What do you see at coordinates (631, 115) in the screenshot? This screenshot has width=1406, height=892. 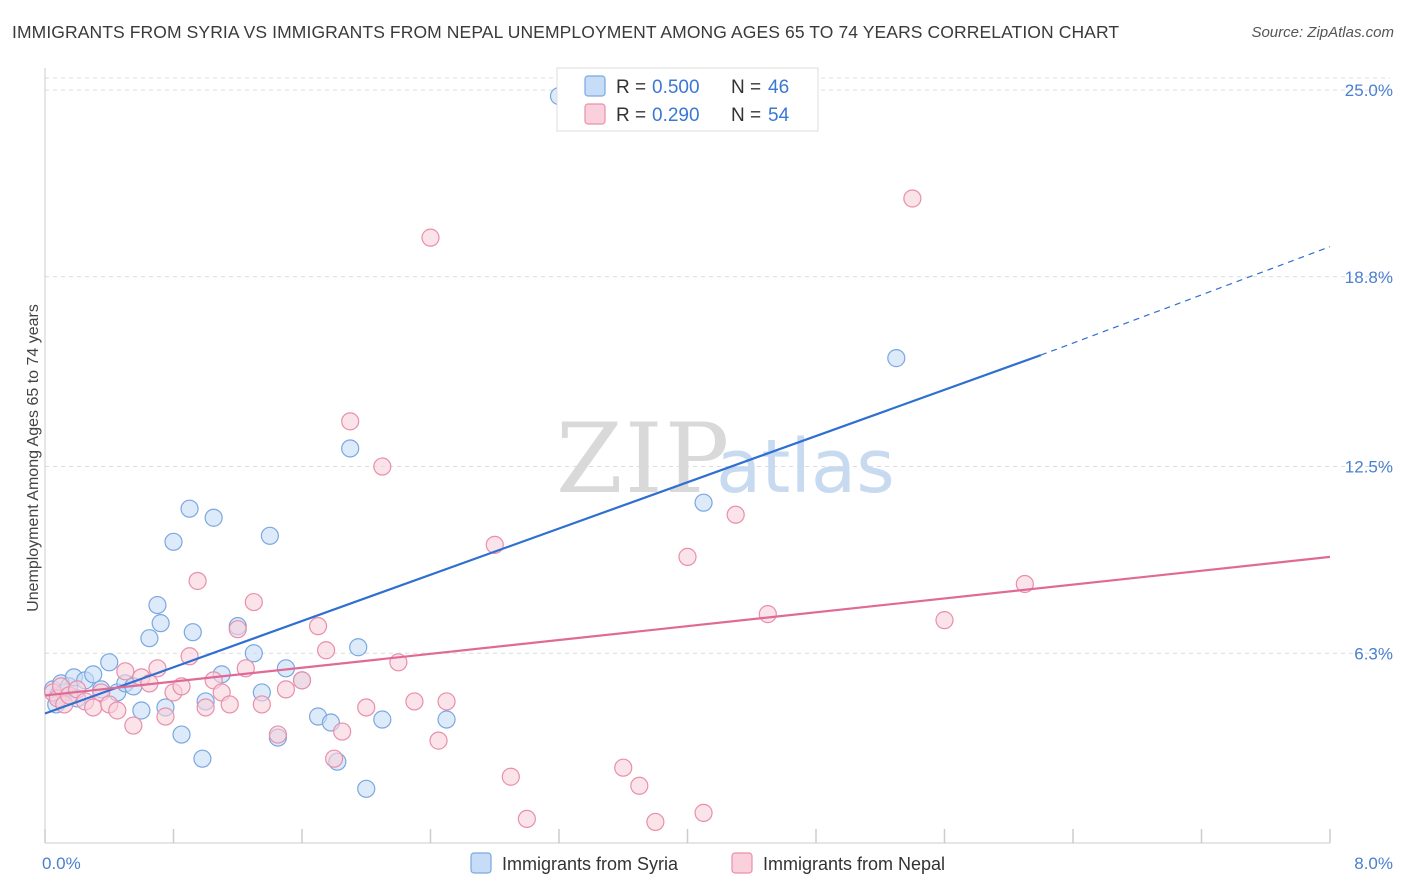 I see `legend-r-label-nepal: R =` at bounding box center [631, 115].